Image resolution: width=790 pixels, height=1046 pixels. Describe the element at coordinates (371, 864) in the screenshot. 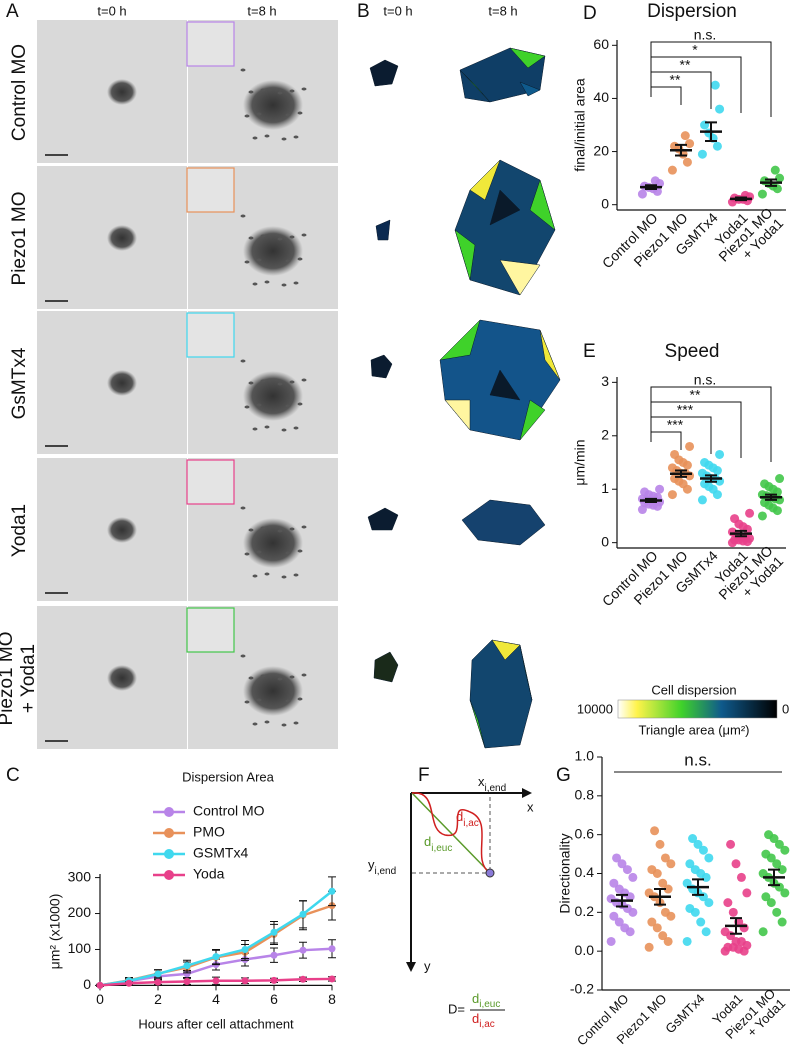

I see `label-base: y` at that location.